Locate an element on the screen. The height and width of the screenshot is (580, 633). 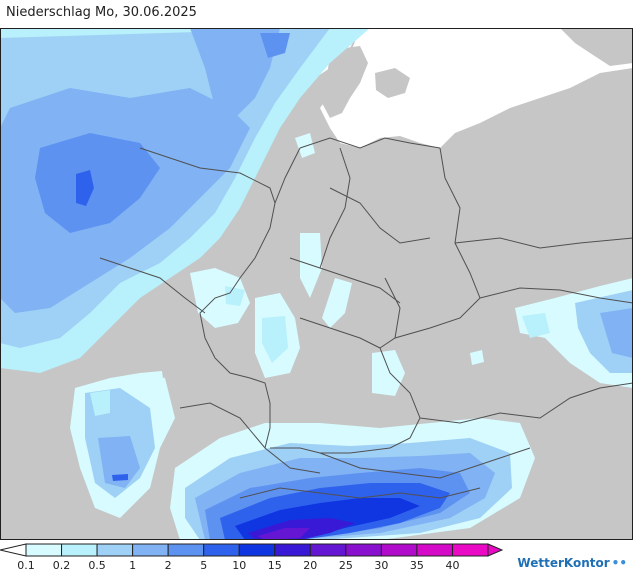
border-austria is located at coordinates (425, 463).